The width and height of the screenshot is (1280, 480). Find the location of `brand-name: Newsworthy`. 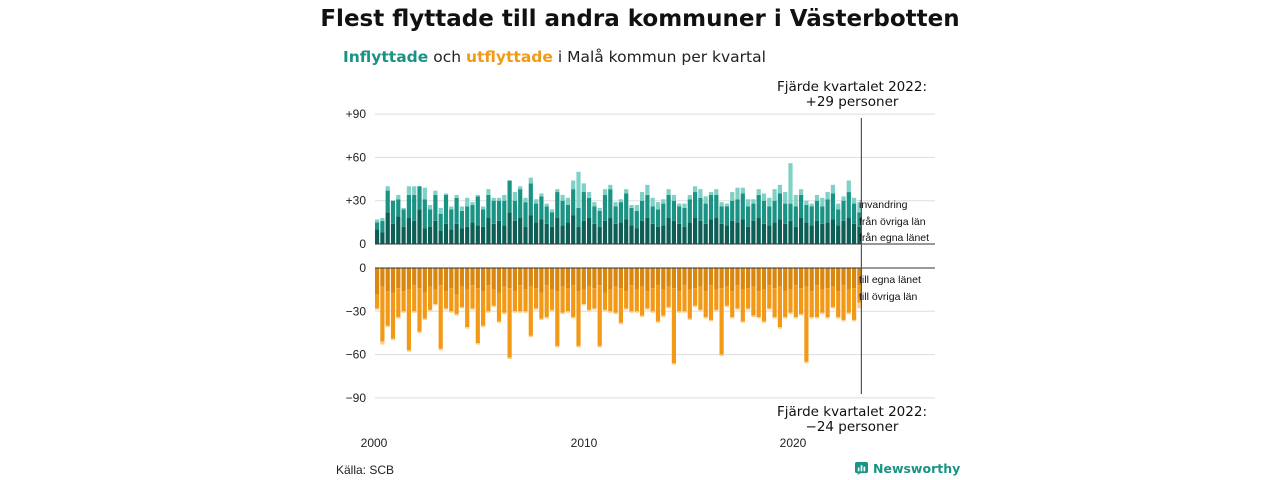

brand-name: Newsworthy is located at coordinates (917, 468).